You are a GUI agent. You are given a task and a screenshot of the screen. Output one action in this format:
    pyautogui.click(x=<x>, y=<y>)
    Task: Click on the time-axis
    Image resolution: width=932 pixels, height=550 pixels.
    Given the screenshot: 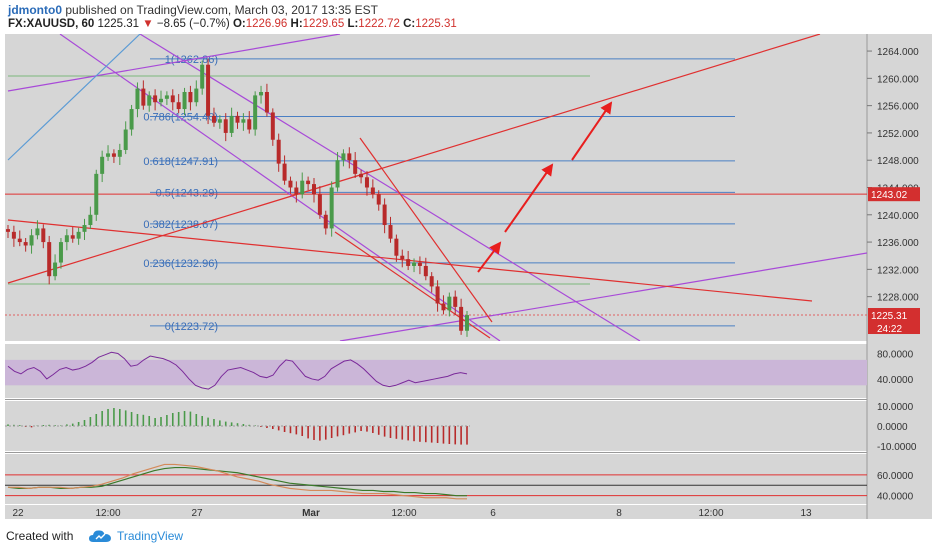 What is the action you would take?
    pyautogui.click(x=436, y=512)
    